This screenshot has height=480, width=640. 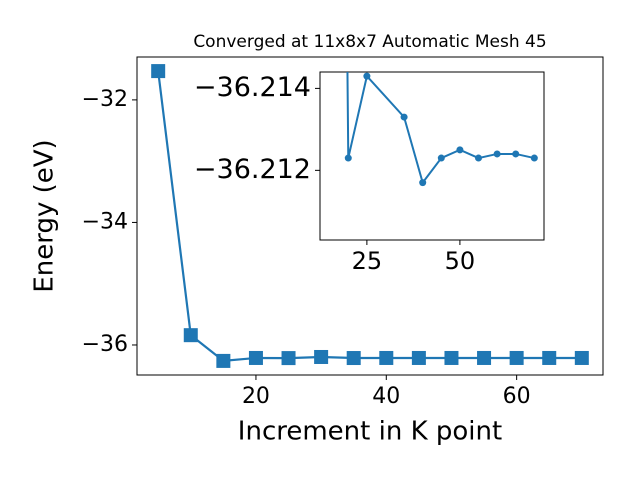 What do you see at coordinates (45, 215) in the screenshot?
I see `y-axis-label: Energy (eV)` at bounding box center [45, 215].